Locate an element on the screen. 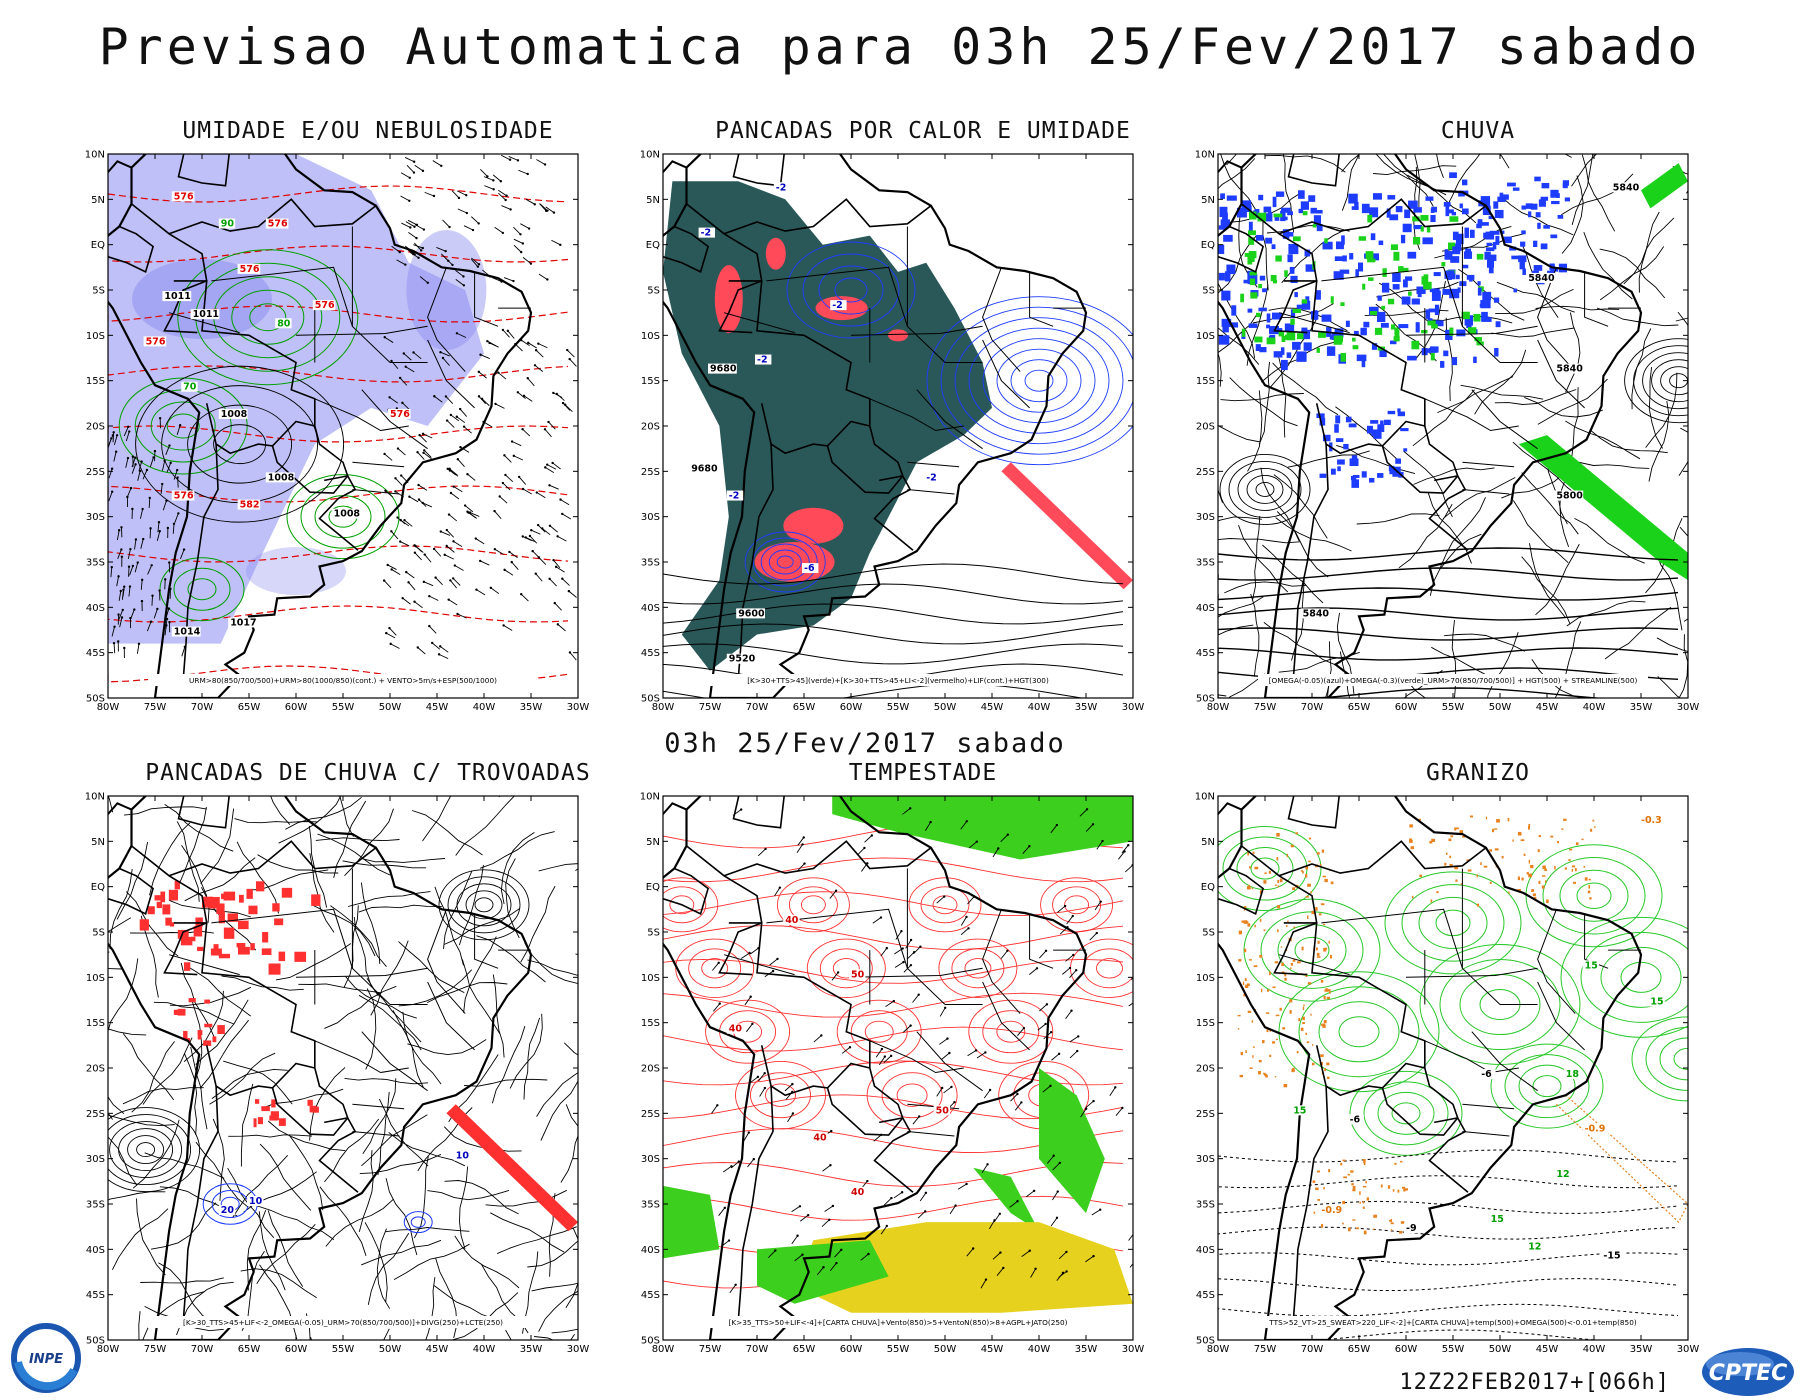 This screenshot has width=1800, height=1400. contour-label: 9520 is located at coordinates (742, 659).